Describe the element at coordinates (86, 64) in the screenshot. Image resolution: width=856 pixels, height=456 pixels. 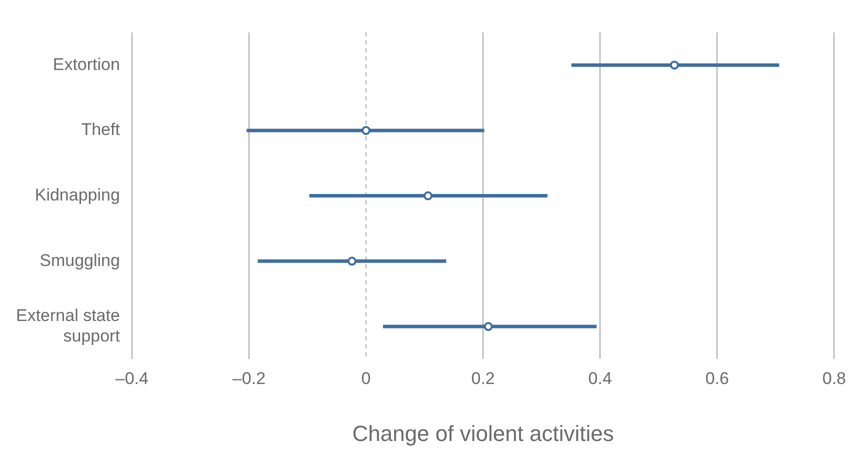
I see `y-tick-label: Extortion` at that location.